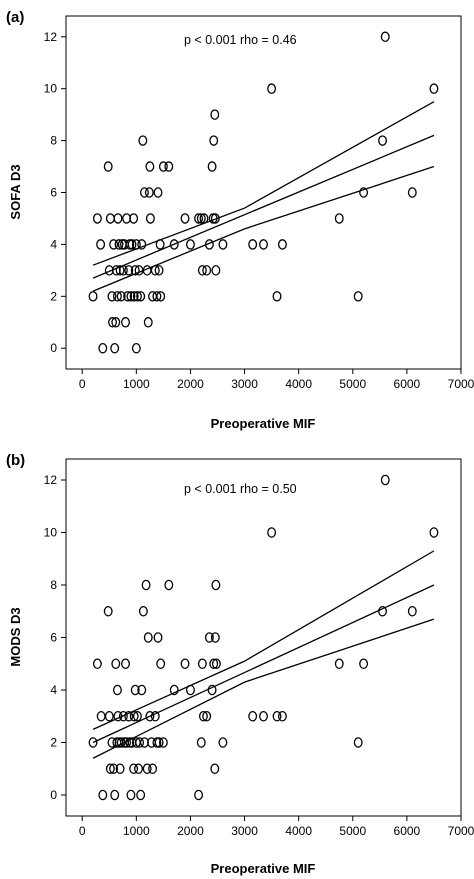 This screenshot has width=474, height=879. What do you see at coordinates (15, 191) in the screenshot?
I see `panel-a-y-axis-title: SOFA D3` at bounding box center [15, 191].